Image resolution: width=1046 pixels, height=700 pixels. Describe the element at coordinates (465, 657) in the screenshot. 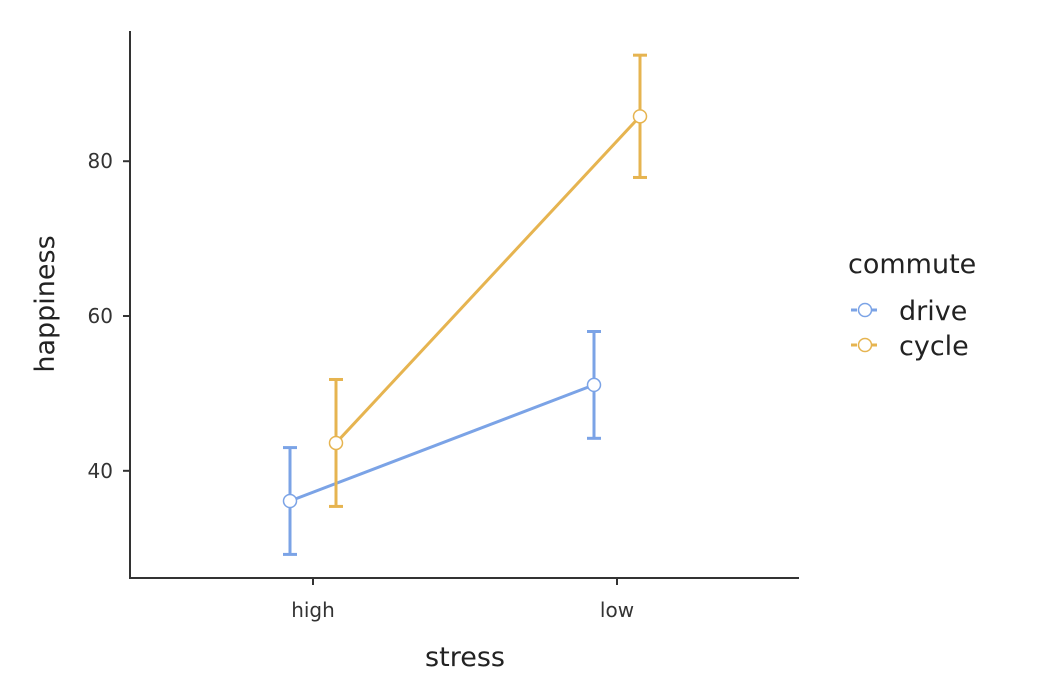

I see `x-axis-title: stress` at that location.